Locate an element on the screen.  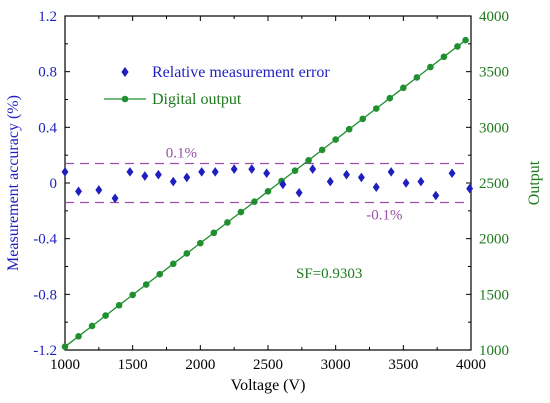
left-tick-label: -0.4 is located at coordinates (45, 240).